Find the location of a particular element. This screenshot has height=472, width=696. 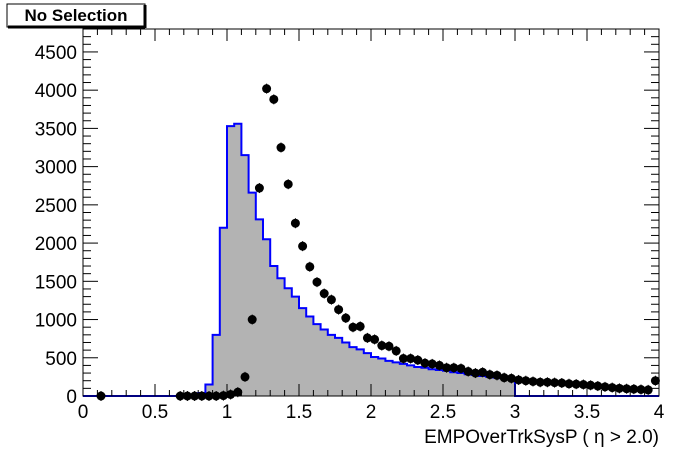

x-tick-label: 3.5 is located at coordinates (587, 412).